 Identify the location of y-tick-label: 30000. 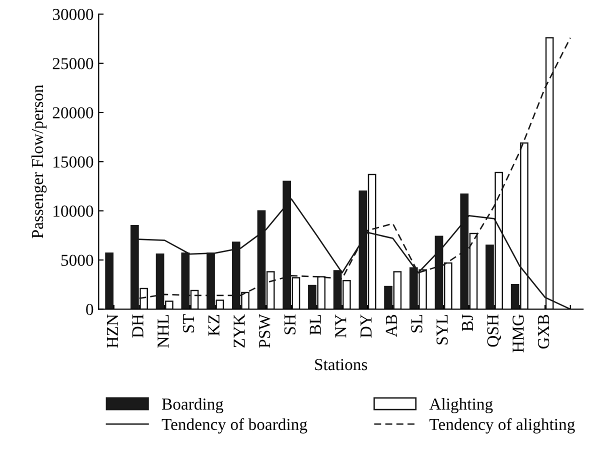
(73, 14).